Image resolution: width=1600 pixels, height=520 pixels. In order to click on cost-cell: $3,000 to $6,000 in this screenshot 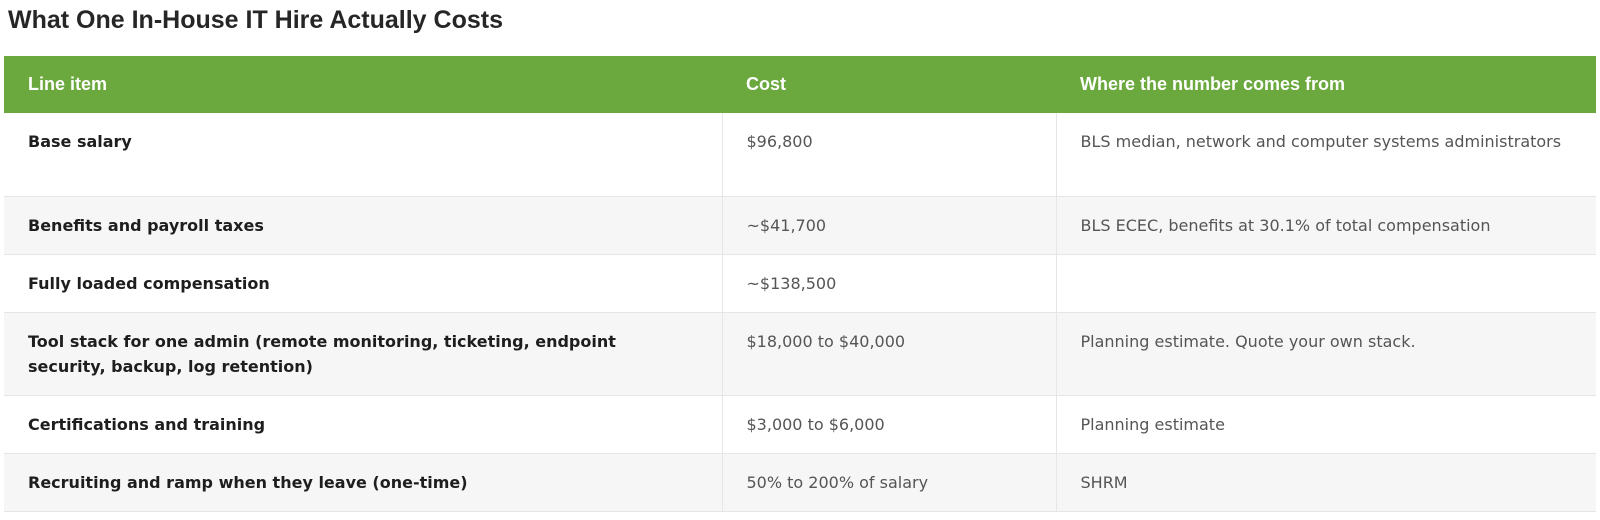, I will do `click(888, 424)`.